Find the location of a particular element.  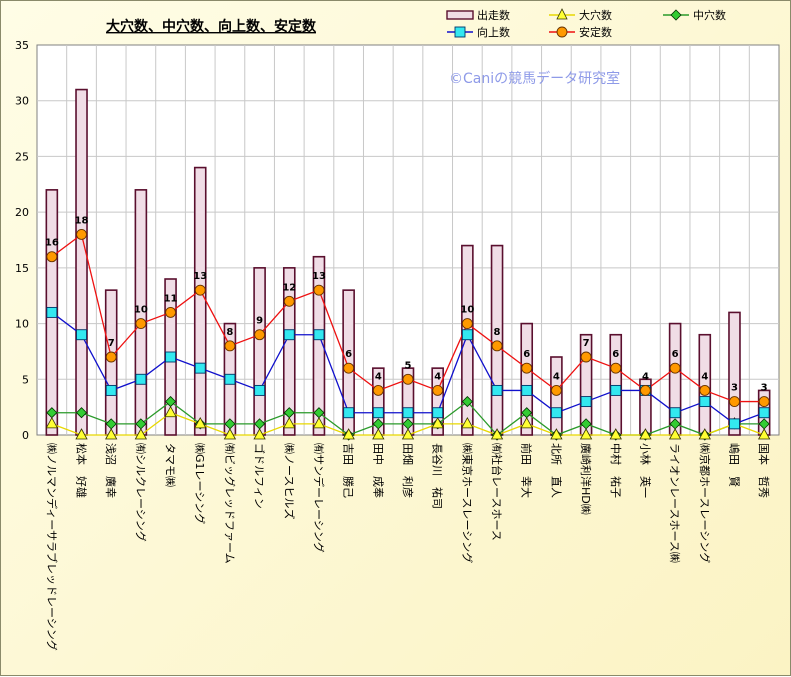

y-axis: 0 5 10 15 20 25 30 35 is located at coordinates (22, 240).